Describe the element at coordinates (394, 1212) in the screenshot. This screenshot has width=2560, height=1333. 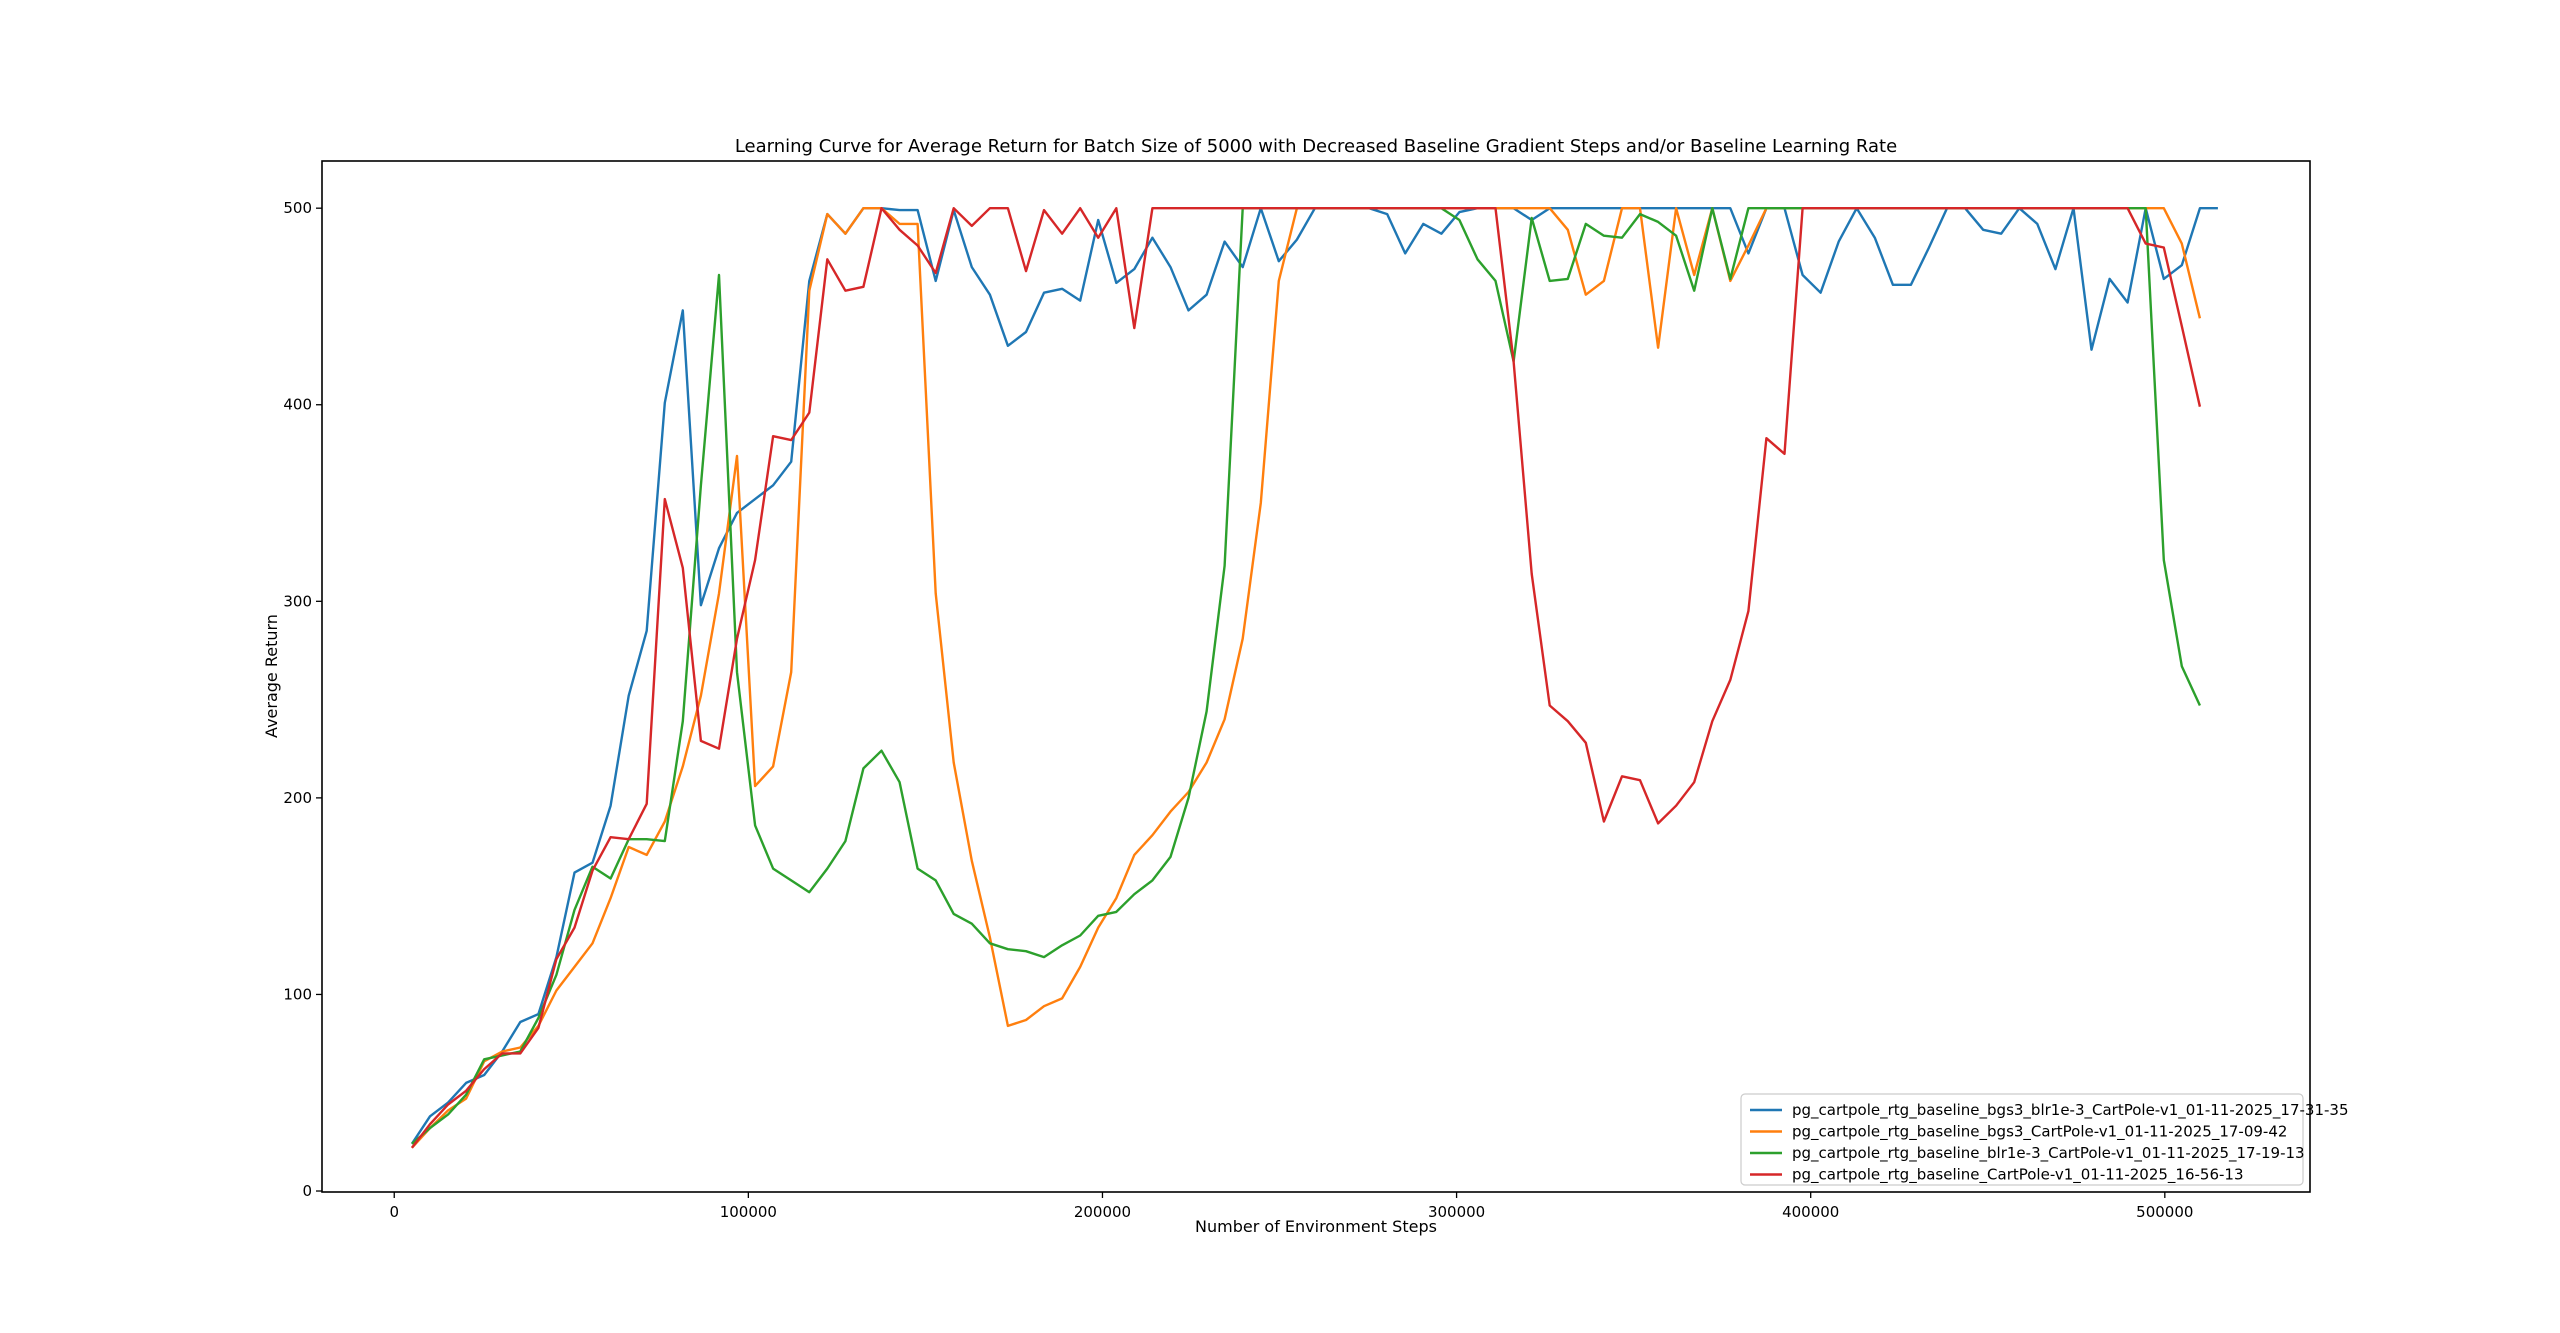
I see `x-tick-label: 0` at that location.